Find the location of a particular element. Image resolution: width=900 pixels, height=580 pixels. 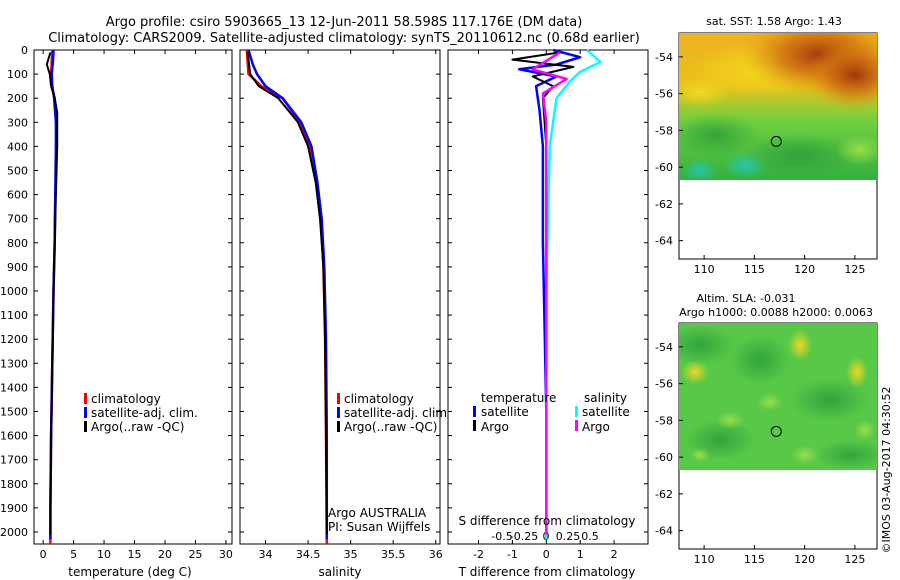

x-tick-label: 35 is located at coordinates (351, 554).